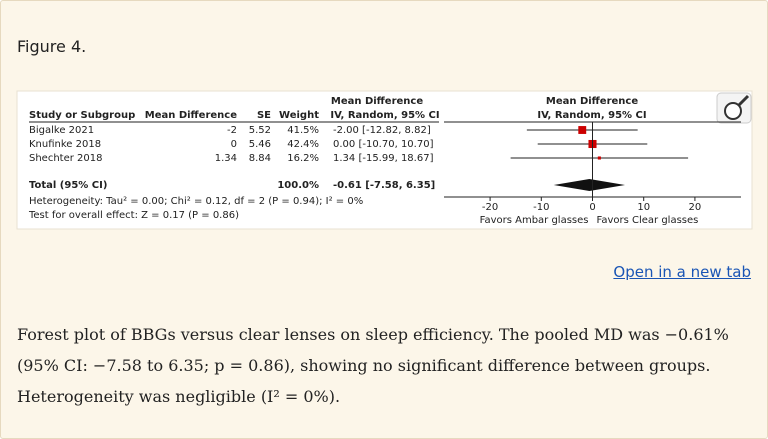 This screenshot has height=439, width=768. I want to click on header: SE, so click(264, 115).